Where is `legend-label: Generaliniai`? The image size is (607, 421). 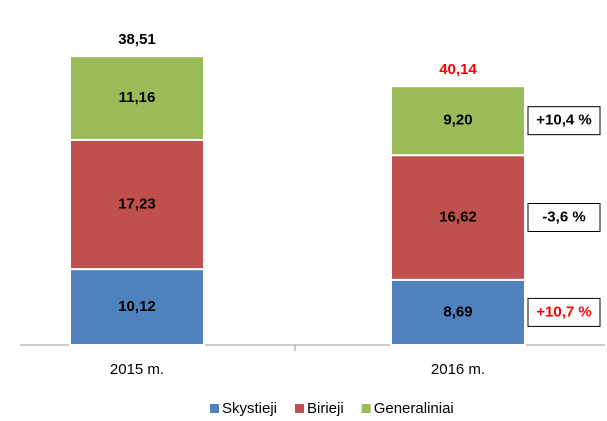
legend-label: Generaliniai is located at coordinates (414, 408).